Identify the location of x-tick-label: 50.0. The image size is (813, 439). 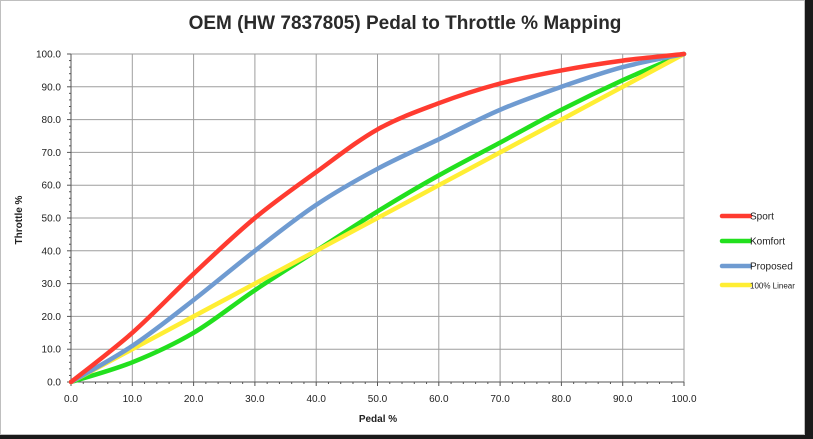
(378, 399).